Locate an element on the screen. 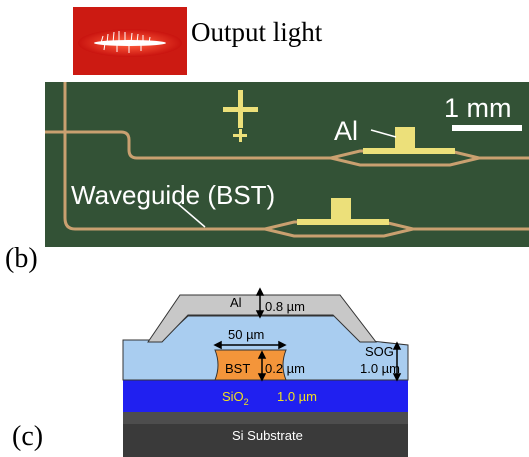  al-thickness-label: 0.8 µm is located at coordinates (285, 306).